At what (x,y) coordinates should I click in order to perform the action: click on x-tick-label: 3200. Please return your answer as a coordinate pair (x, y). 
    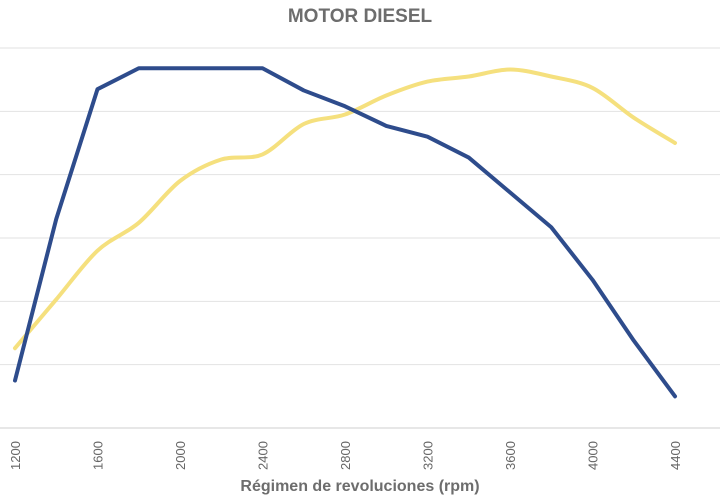
    Looking at the image, I should click on (428, 455).